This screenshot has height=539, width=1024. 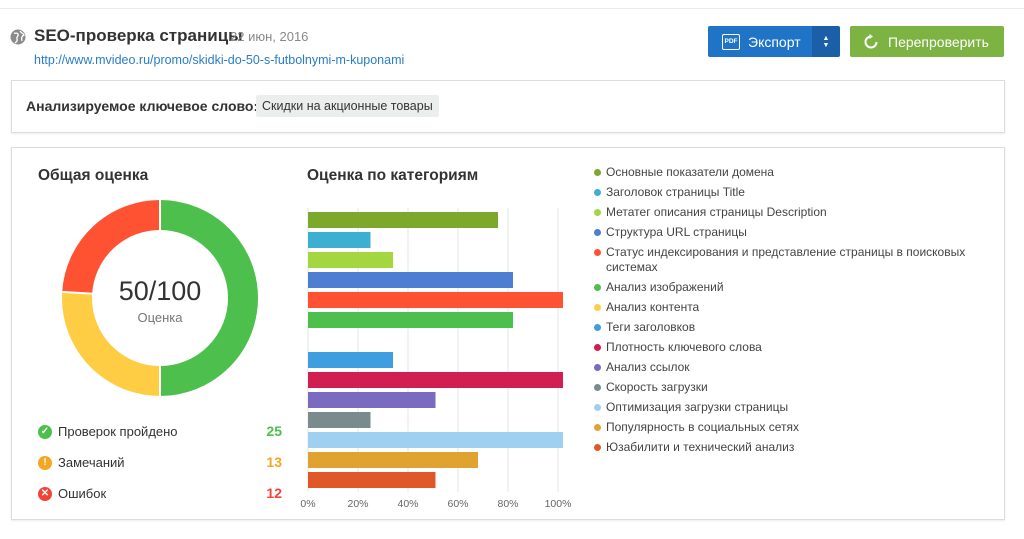 What do you see at coordinates (731, 41) in the screenshot?
I see `pdf-icon: PDF` at bounding box center [731, 41].